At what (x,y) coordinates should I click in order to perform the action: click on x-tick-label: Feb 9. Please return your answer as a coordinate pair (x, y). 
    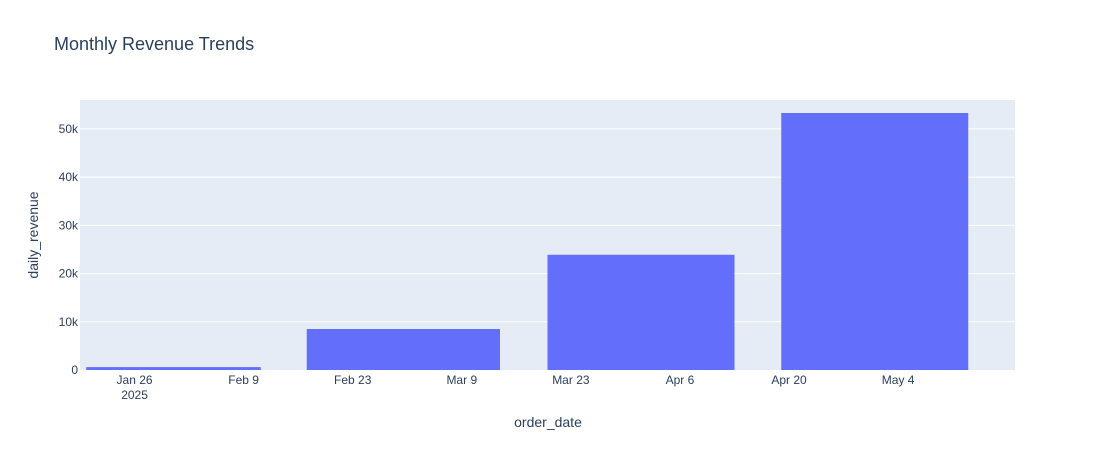
    Looking at the image, I should click on (243, 380).